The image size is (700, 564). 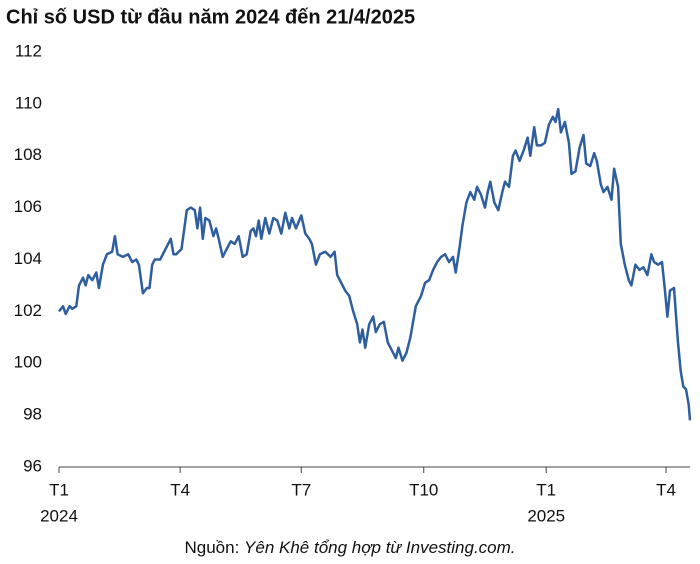 I want to click on y-tick-label: 106, so click(x=28, y=206).